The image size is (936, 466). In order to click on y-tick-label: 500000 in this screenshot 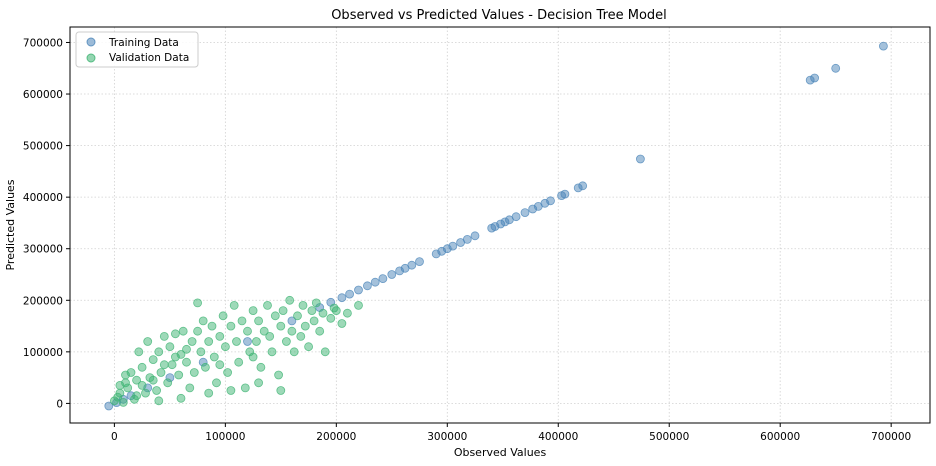, I will do `click(43, 147)`.